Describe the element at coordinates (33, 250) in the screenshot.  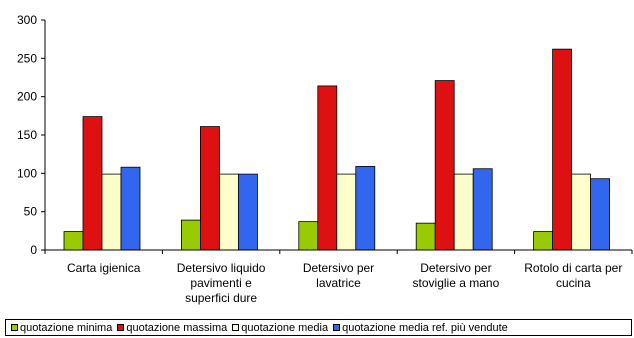
I see `y-tick-label: 0` at that location.